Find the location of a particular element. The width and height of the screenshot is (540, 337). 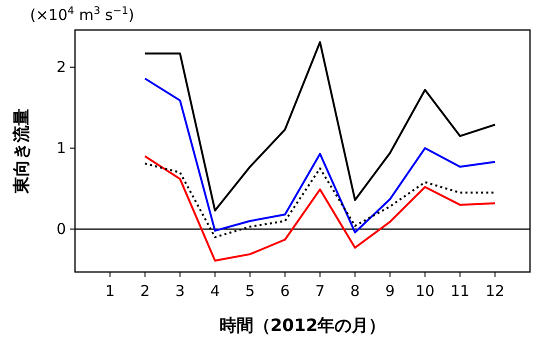

x-tick-label: 3 is located at coordinates (180, 291).